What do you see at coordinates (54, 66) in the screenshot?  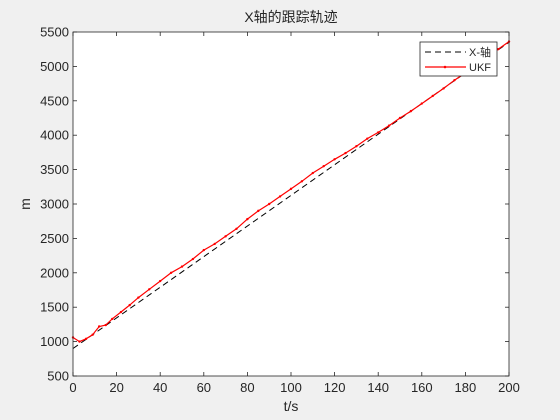 I see `y-tick-label: 5000` at bounding box center [54, 66].